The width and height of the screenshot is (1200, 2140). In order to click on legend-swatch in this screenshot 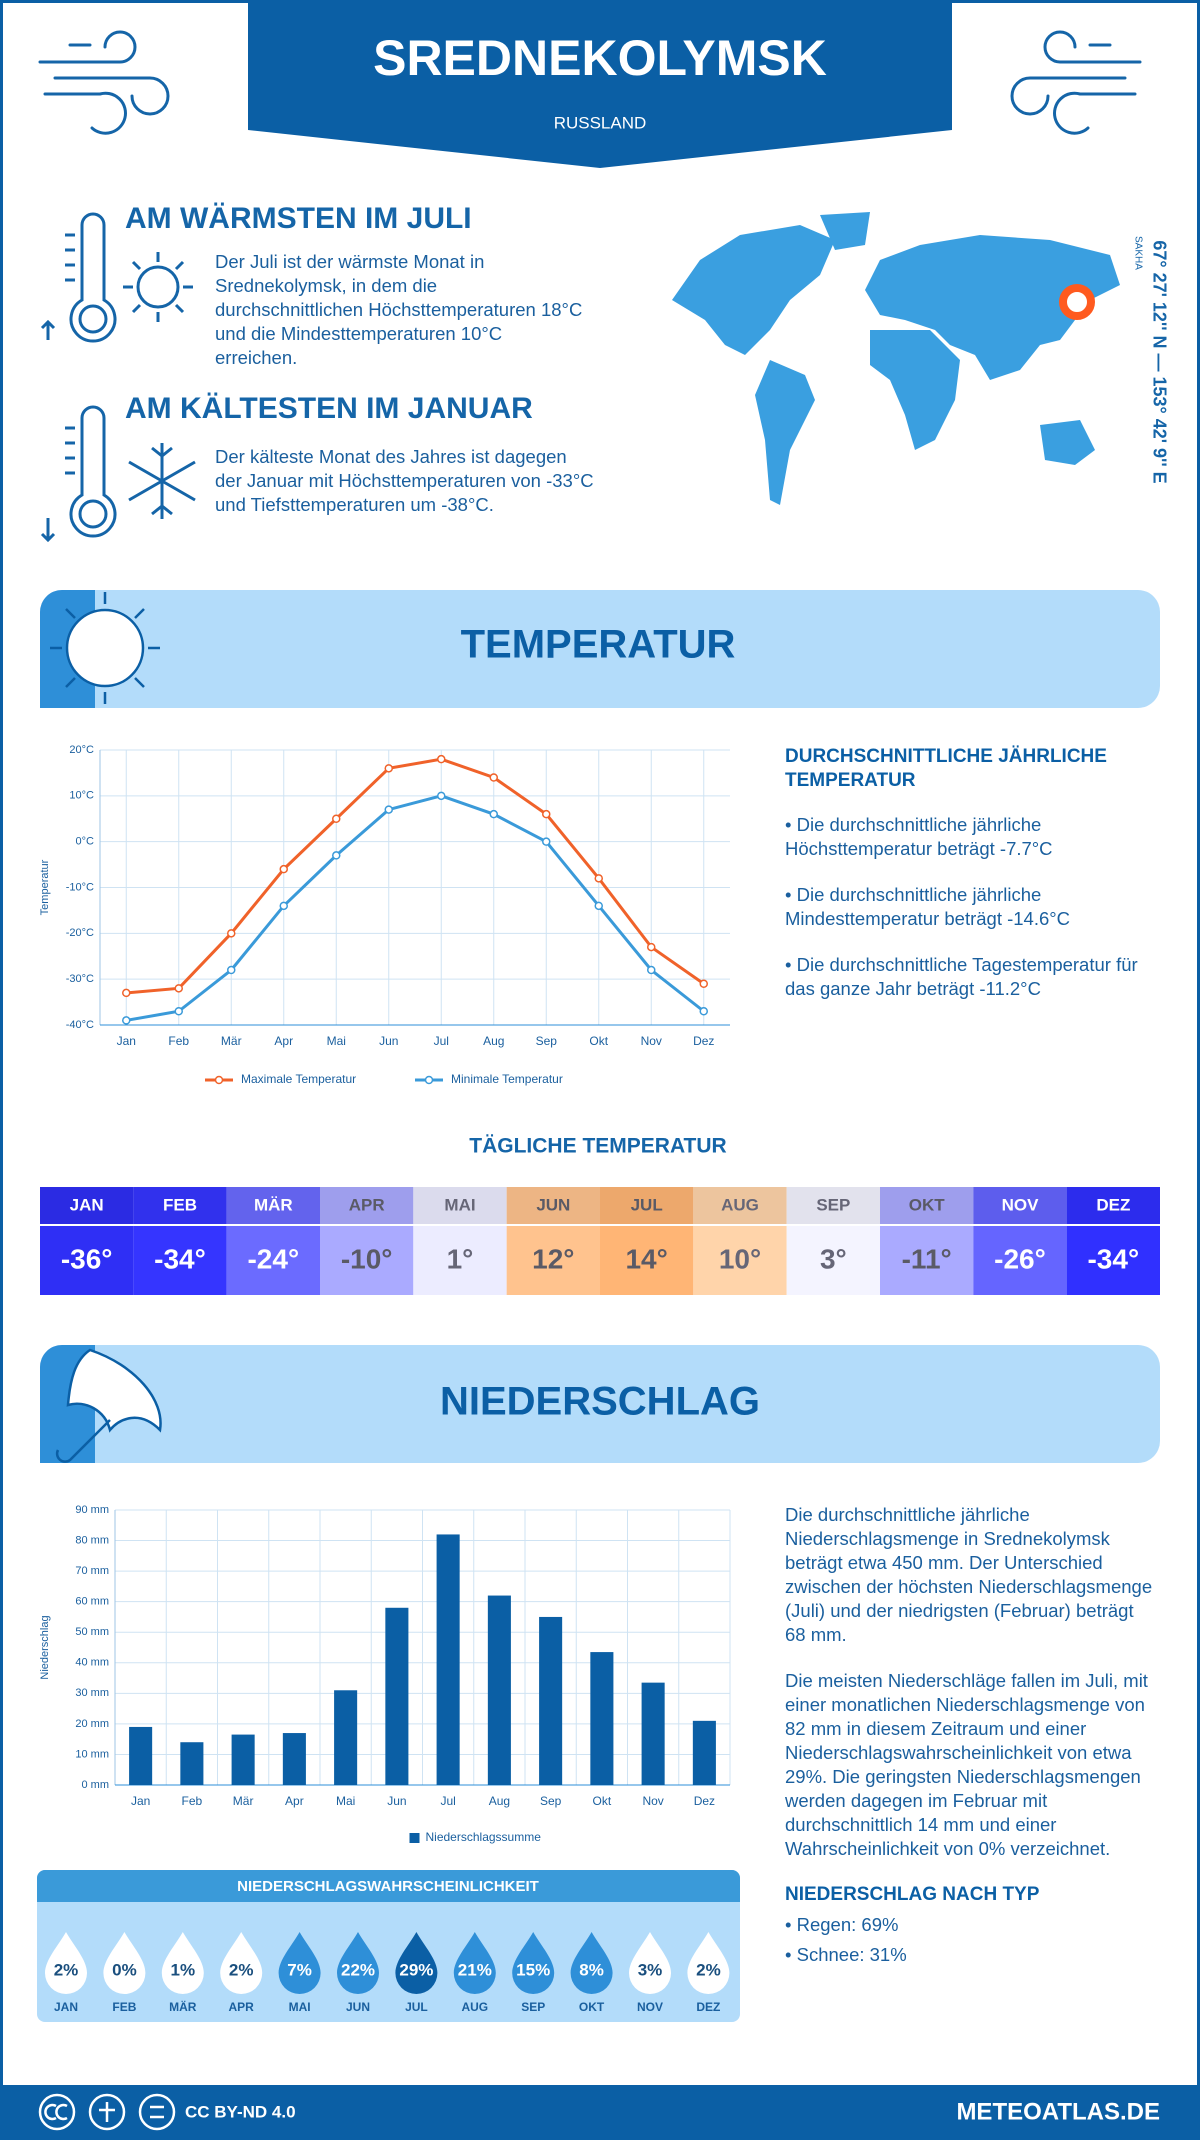, I will do `click(414, 1838)`.